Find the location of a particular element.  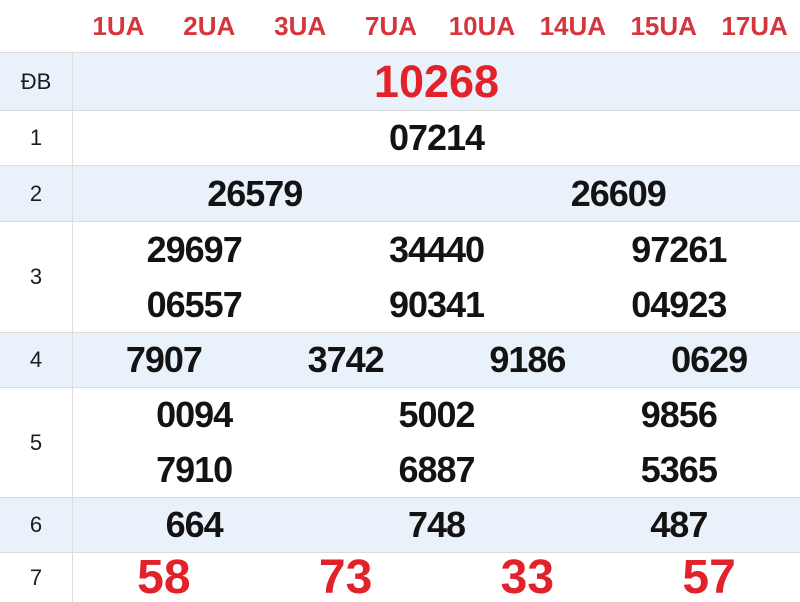

prize-number: 748 is located at coordinates (436, 524).